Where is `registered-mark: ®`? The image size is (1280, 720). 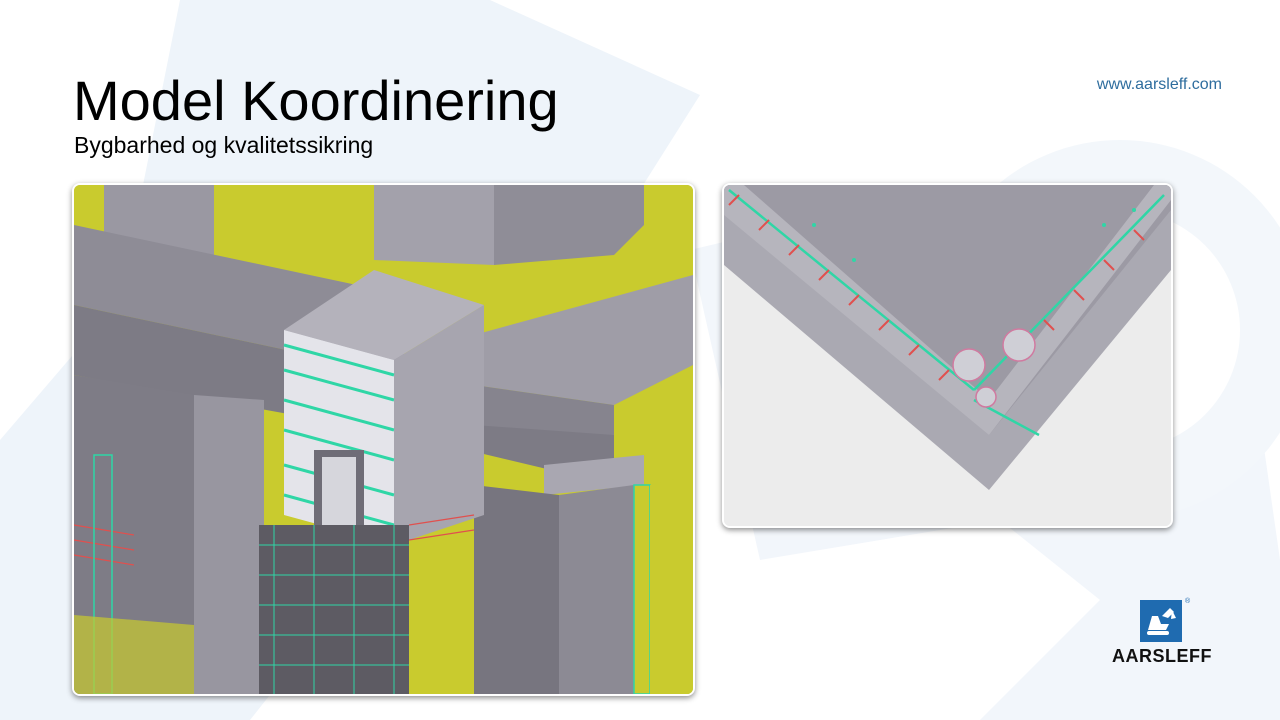 registered-mark: ® is located at coordinates (1188, 601).